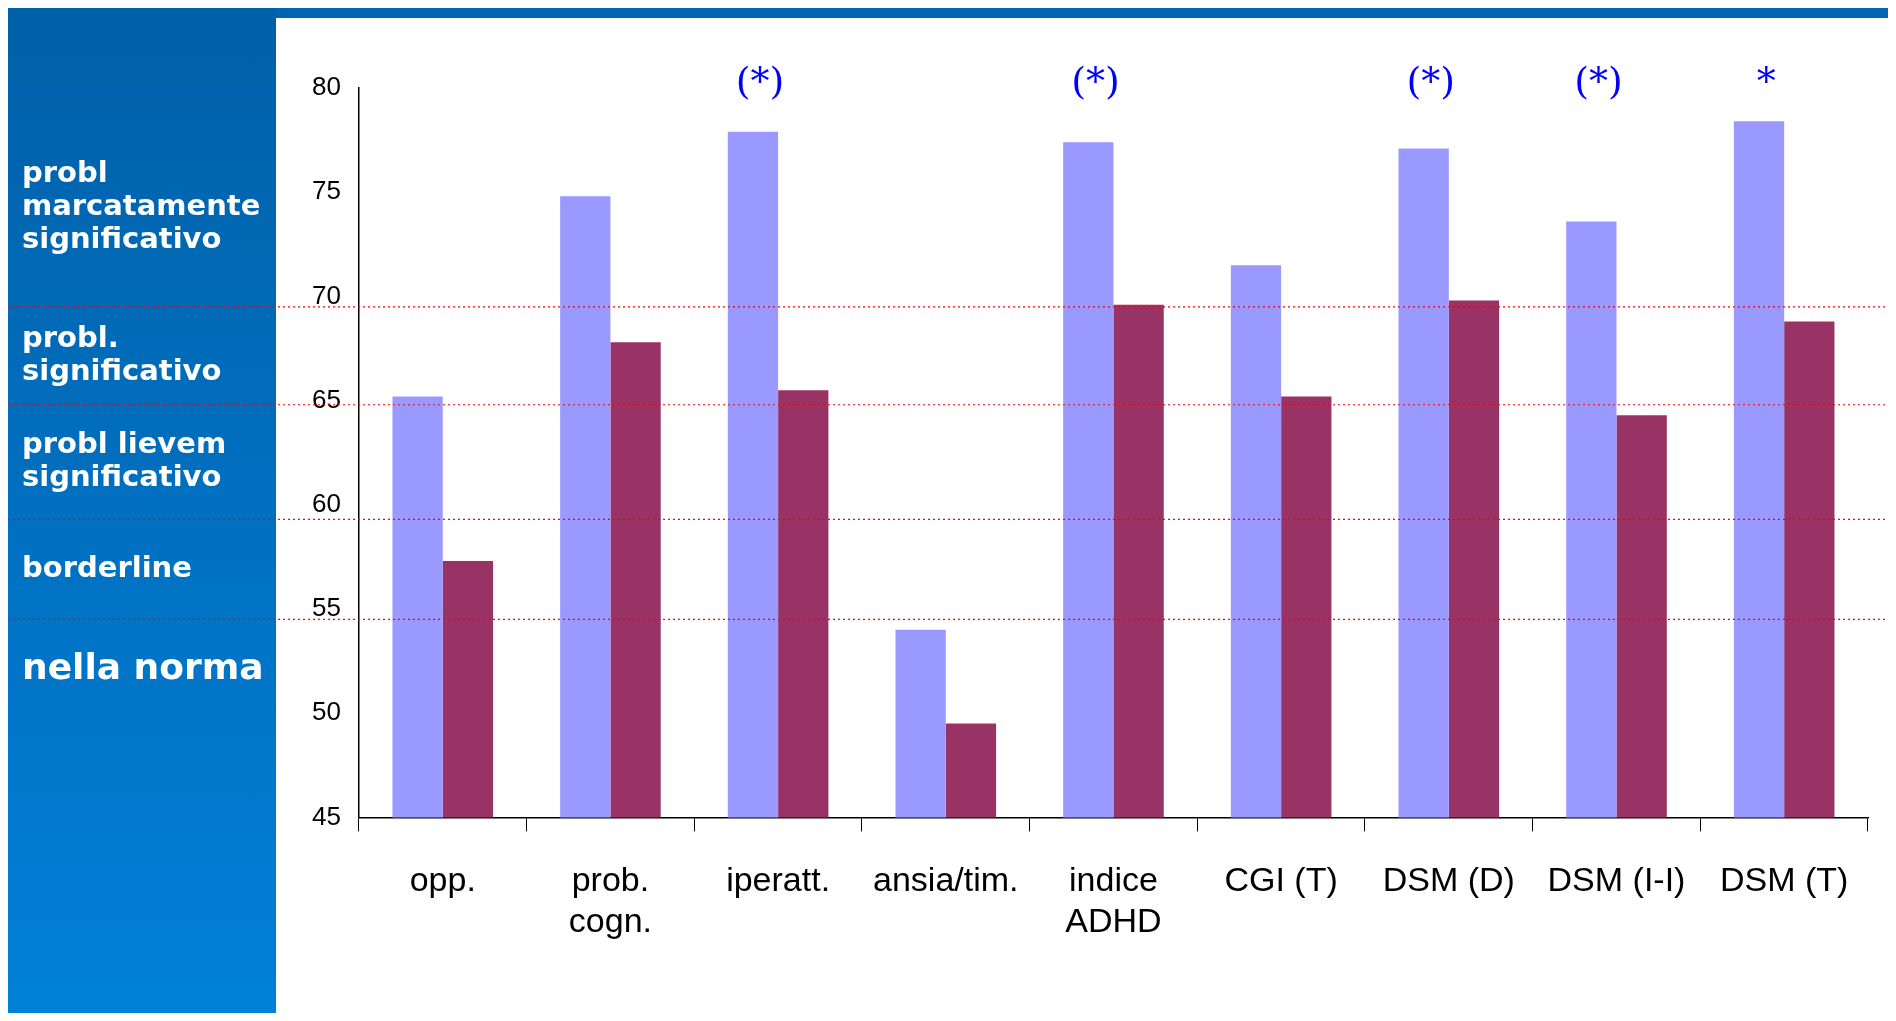  Describe the element at coordinates (1448, 879) in the screenshot. I see `x-tick-label: DSM (D)` at that location.